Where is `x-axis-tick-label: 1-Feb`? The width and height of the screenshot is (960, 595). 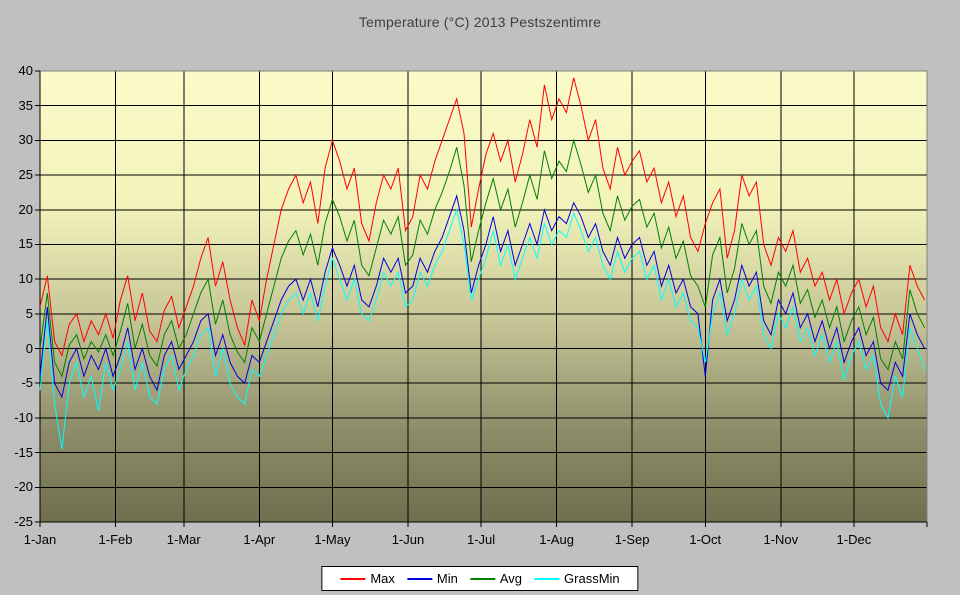
x-axis-tick-label: 1-Feb is located at coordinates (115, 539).